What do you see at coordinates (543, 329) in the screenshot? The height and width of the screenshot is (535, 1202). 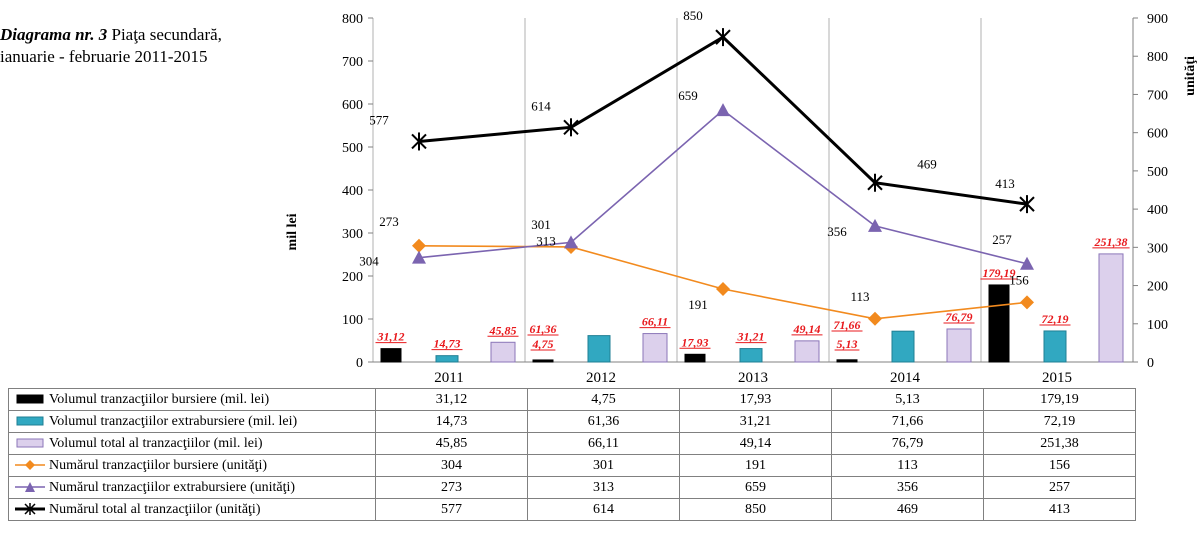 I see `bar-data-label: 61,36` at bounding box center [543, 329].